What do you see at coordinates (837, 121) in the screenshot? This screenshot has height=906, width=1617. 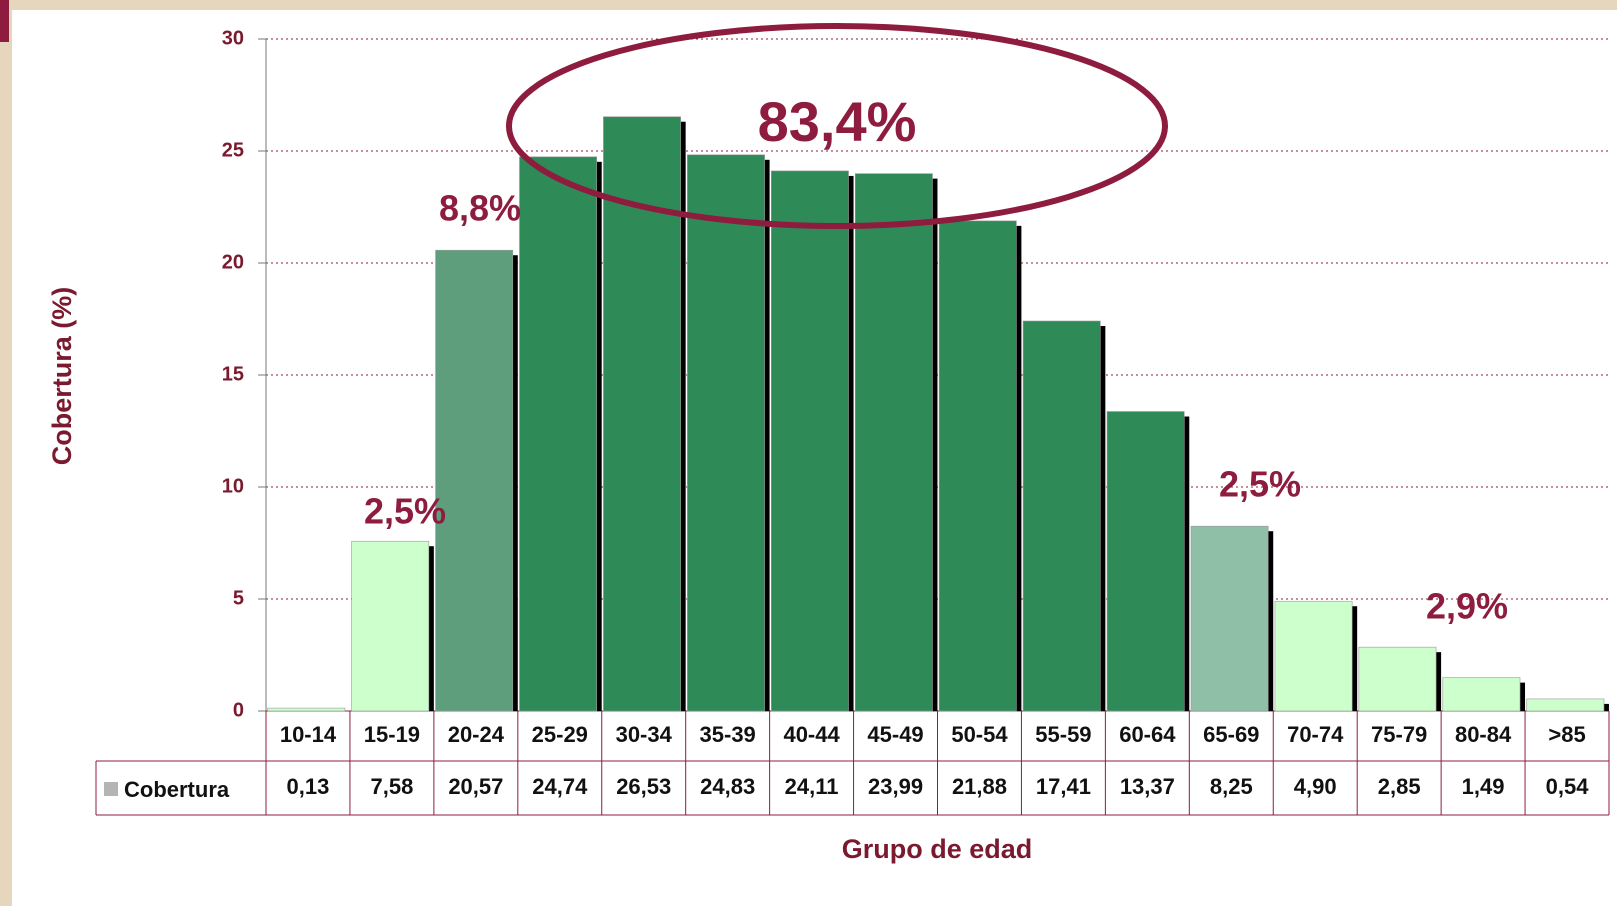 I see `annotation: 83,4%` at bounding box center [837, 121].